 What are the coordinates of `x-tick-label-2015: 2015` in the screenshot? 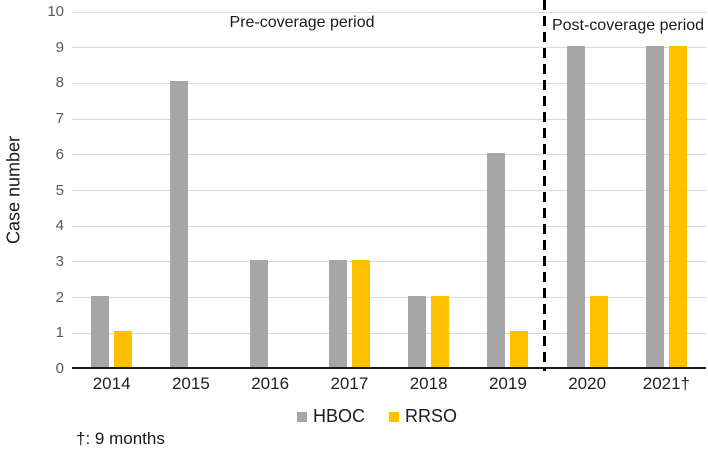 It's located at (190, 383).